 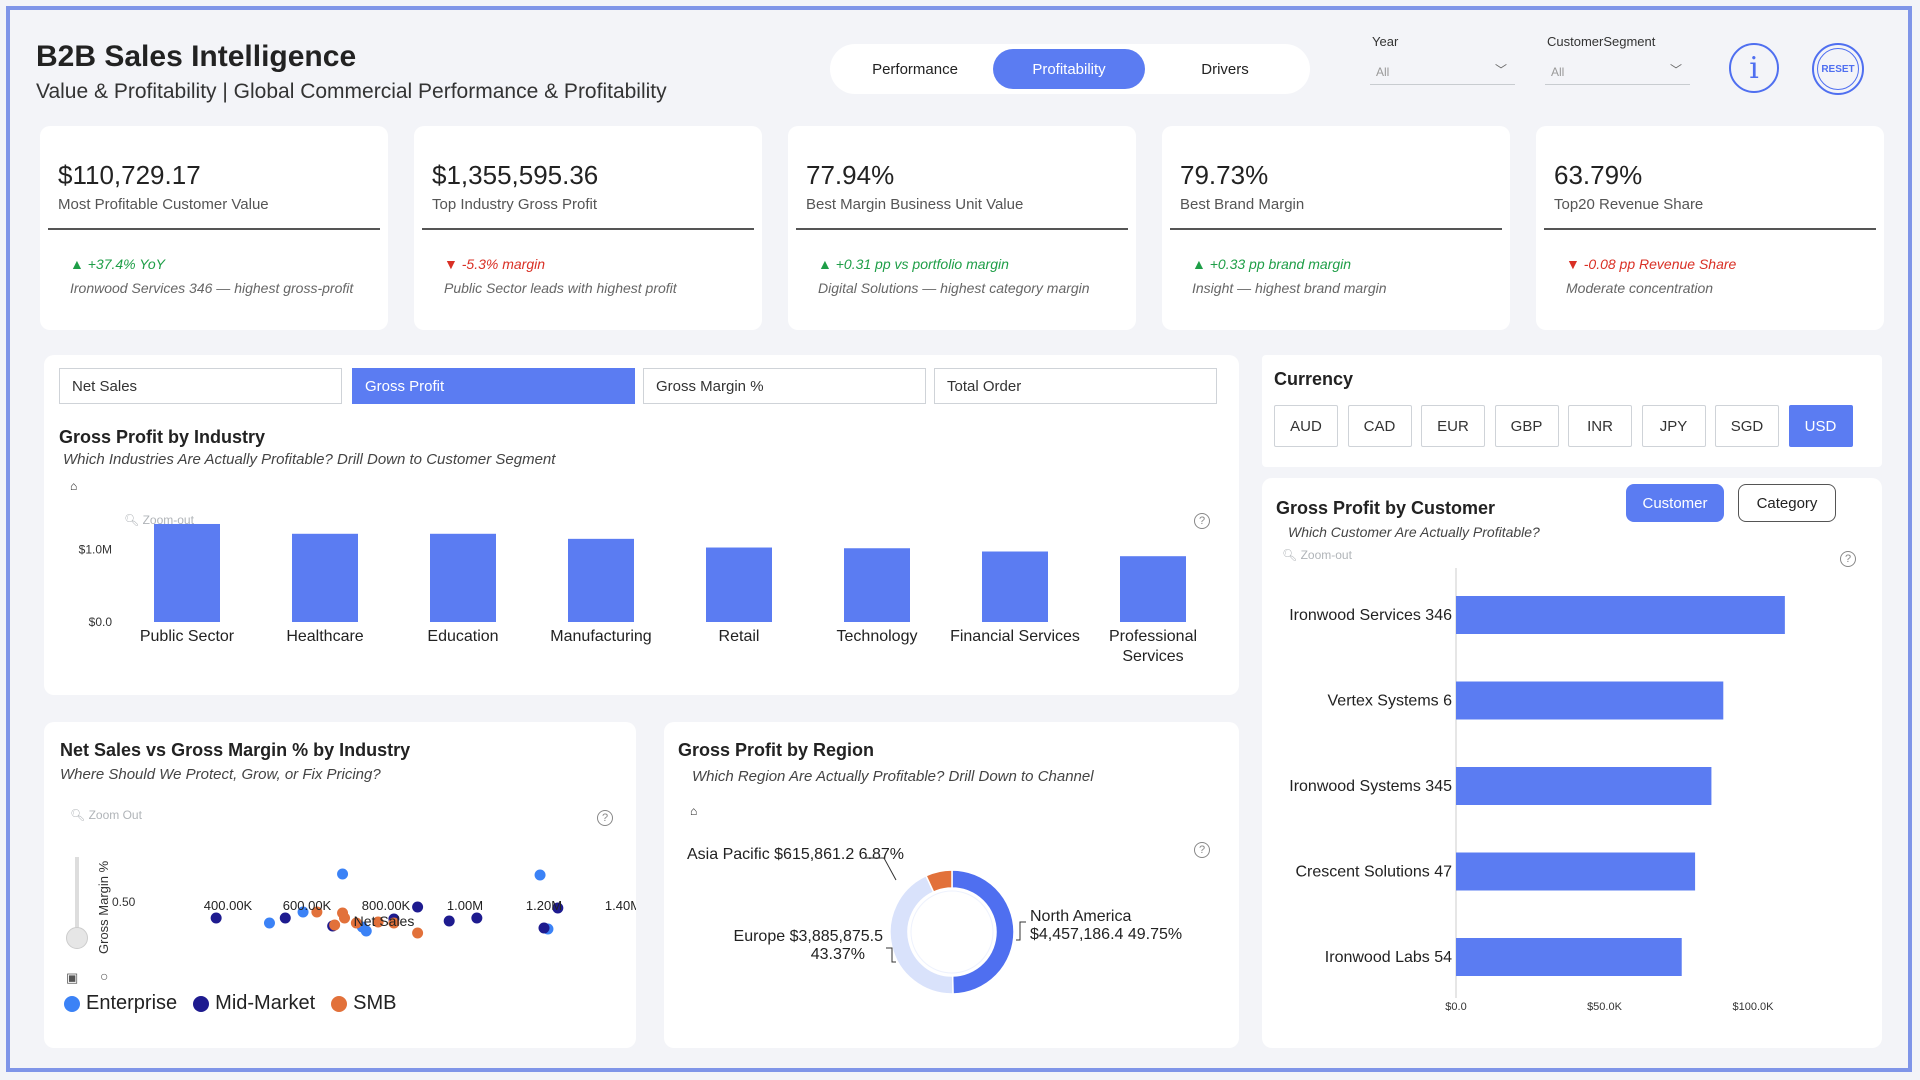 I want to click on metric-gross-profit-button: Gross Profit, so click(x=493, y=386).